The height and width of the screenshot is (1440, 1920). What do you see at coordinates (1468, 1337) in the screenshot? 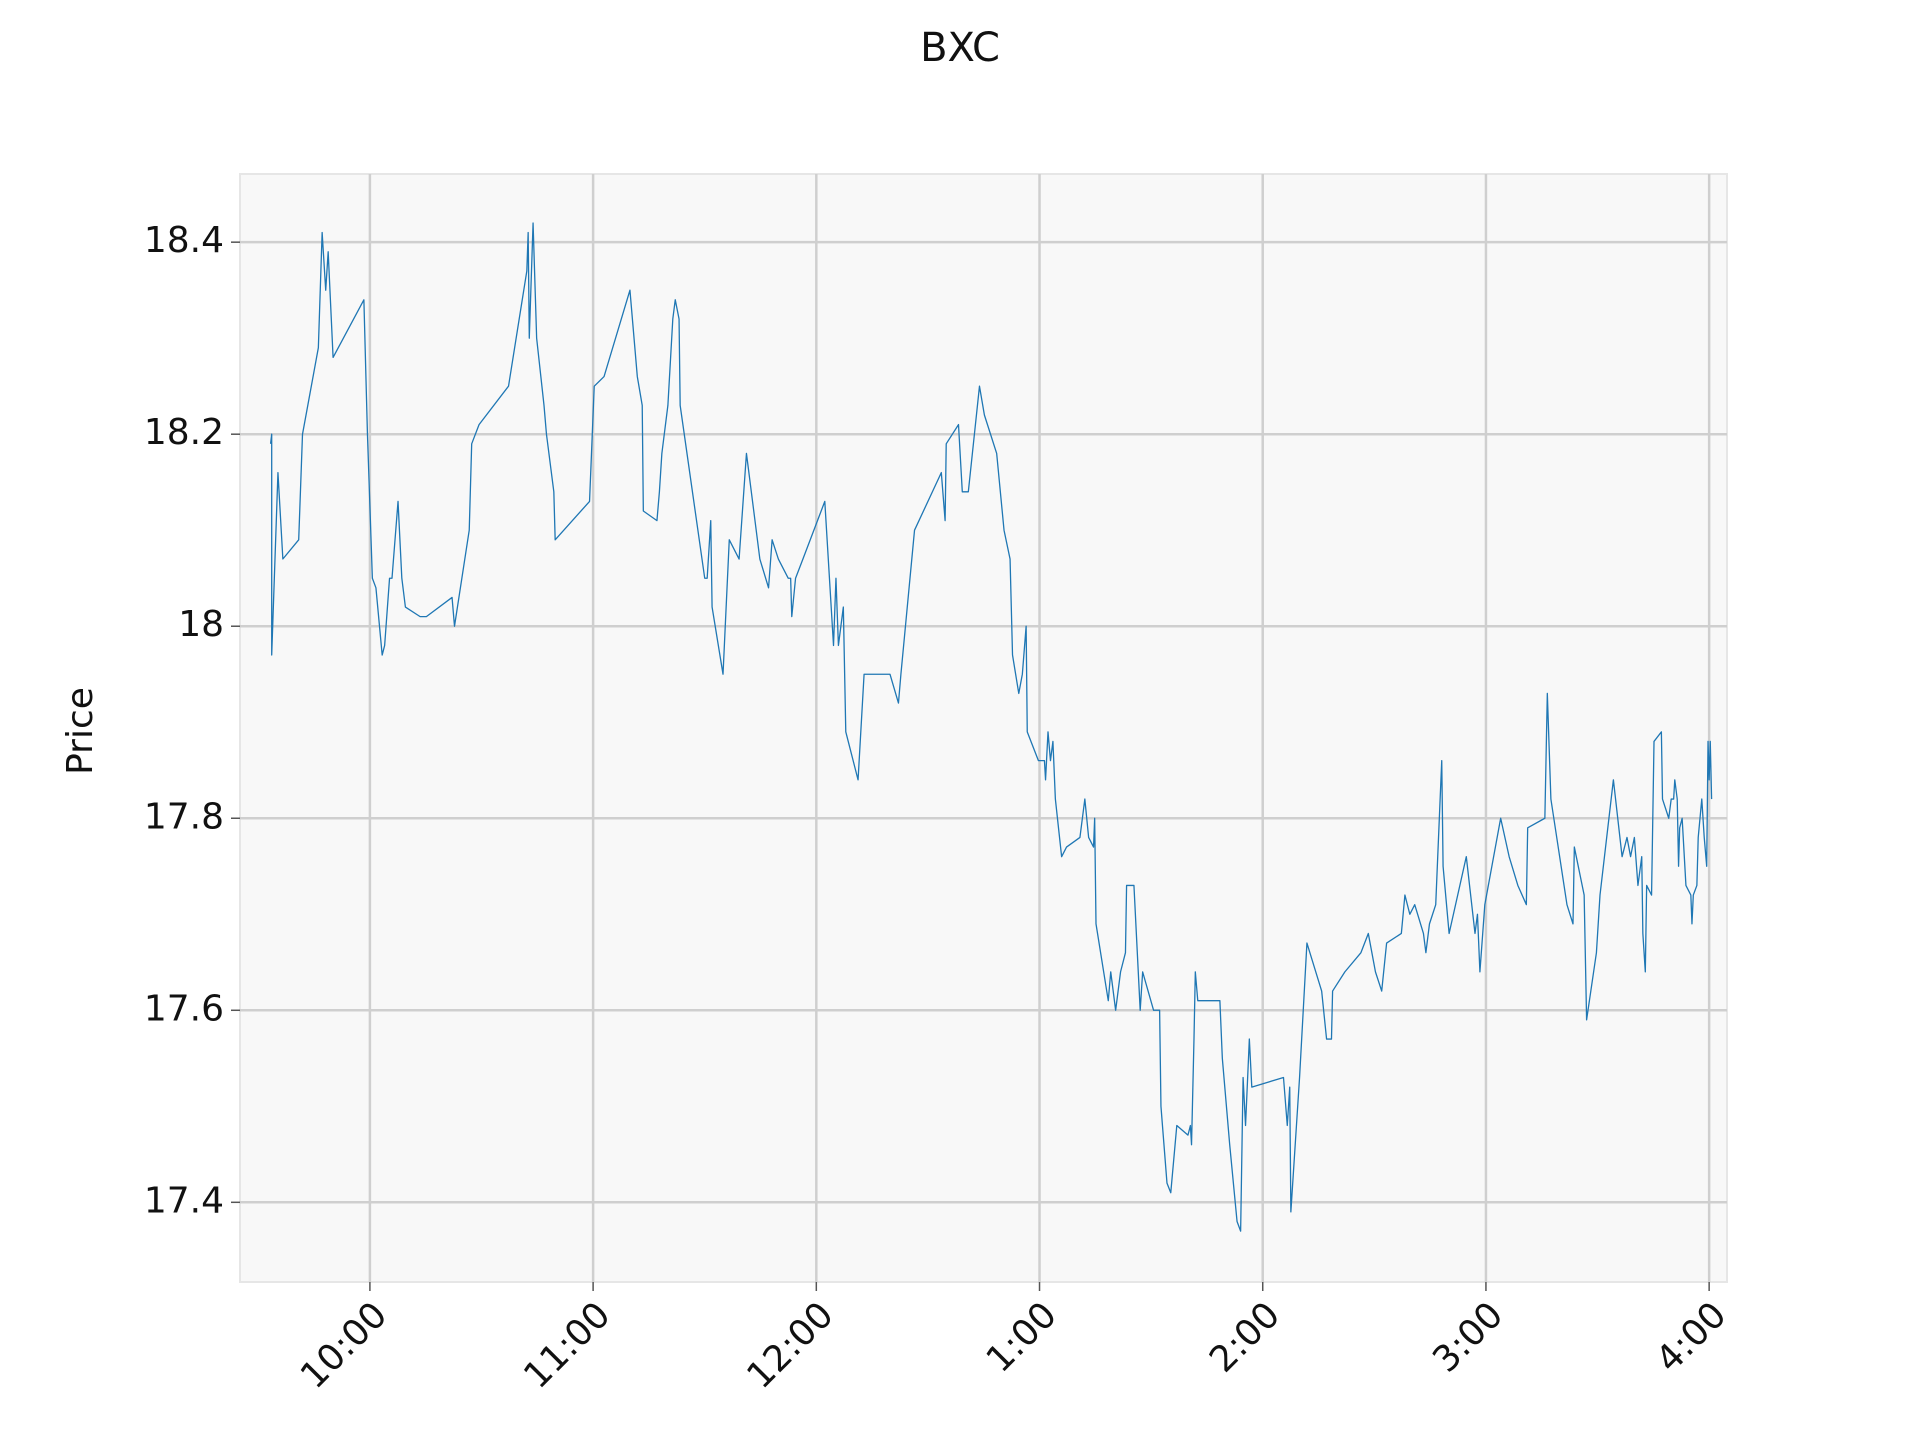
I see `x-tick-label: 3:00` at bounding box center [1468, 1337].